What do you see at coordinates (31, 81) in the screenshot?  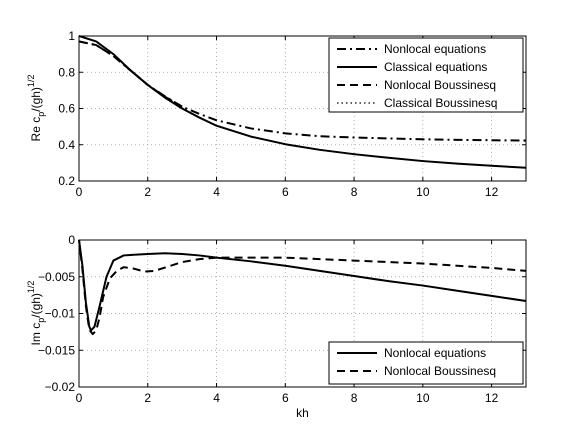 I see `top-y-label-sup: 1/2` at bounding box center [31, 81].